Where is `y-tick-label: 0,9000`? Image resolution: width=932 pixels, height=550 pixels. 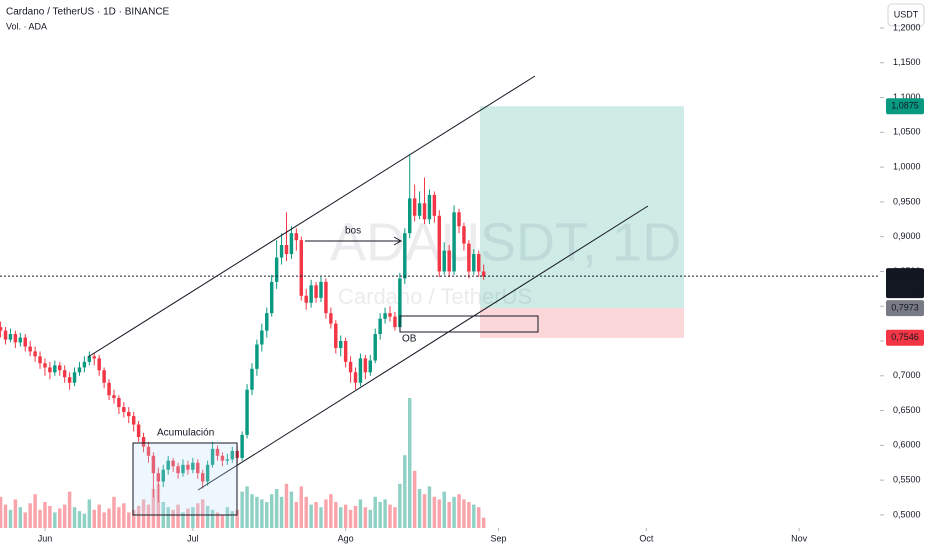 y-tick-label: 0,9000 is located at coordinates (907, 236).